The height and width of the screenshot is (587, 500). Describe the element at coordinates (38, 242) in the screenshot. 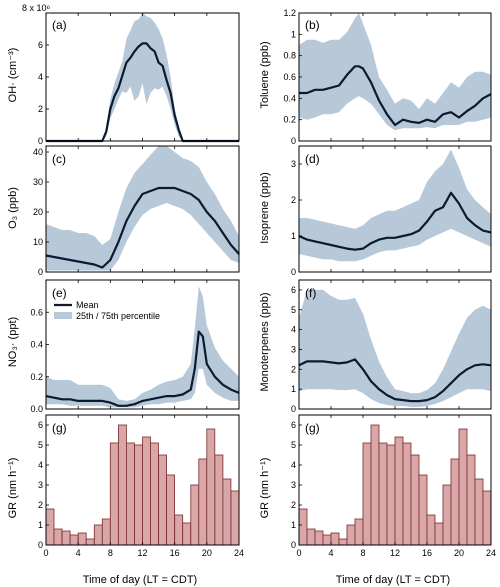

I see `y-tick-label: 10` at that location.